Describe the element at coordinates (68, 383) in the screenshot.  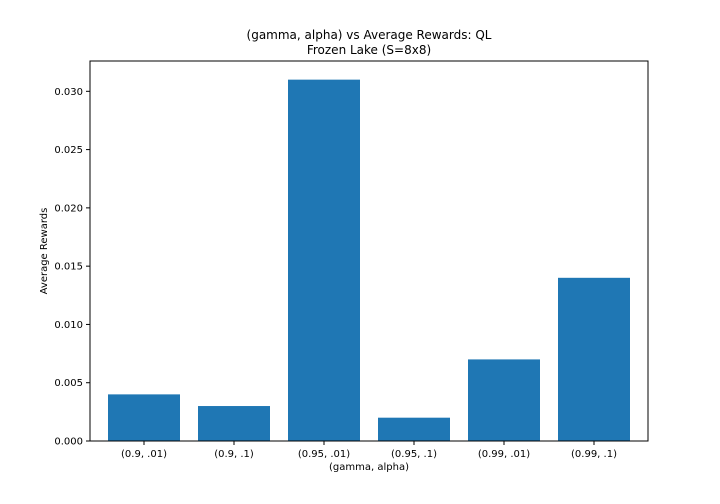
I see `y-tick-label: 0.005` at that location.